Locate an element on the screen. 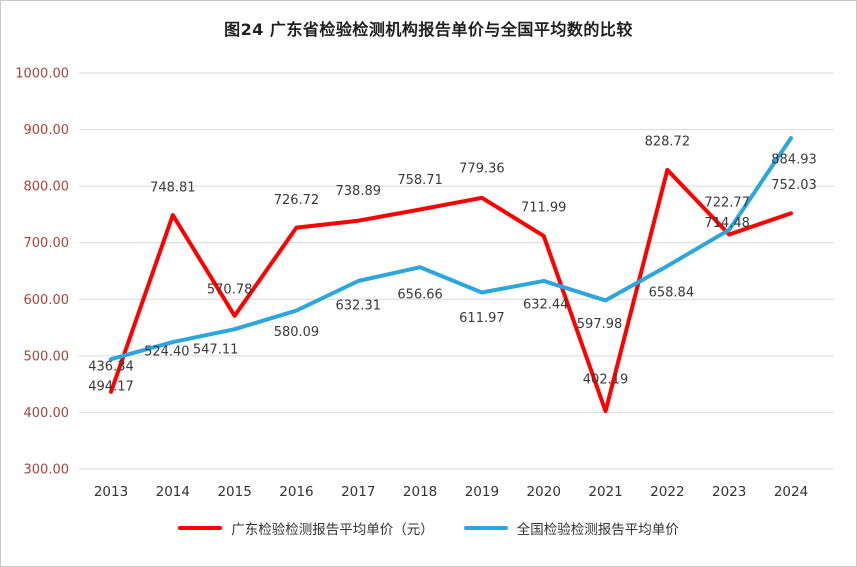 This screenshot has width=857, height=567. legend-label-guangdong: 广东检验检测报告平均单价（元） is located at coordinates (332, 530).